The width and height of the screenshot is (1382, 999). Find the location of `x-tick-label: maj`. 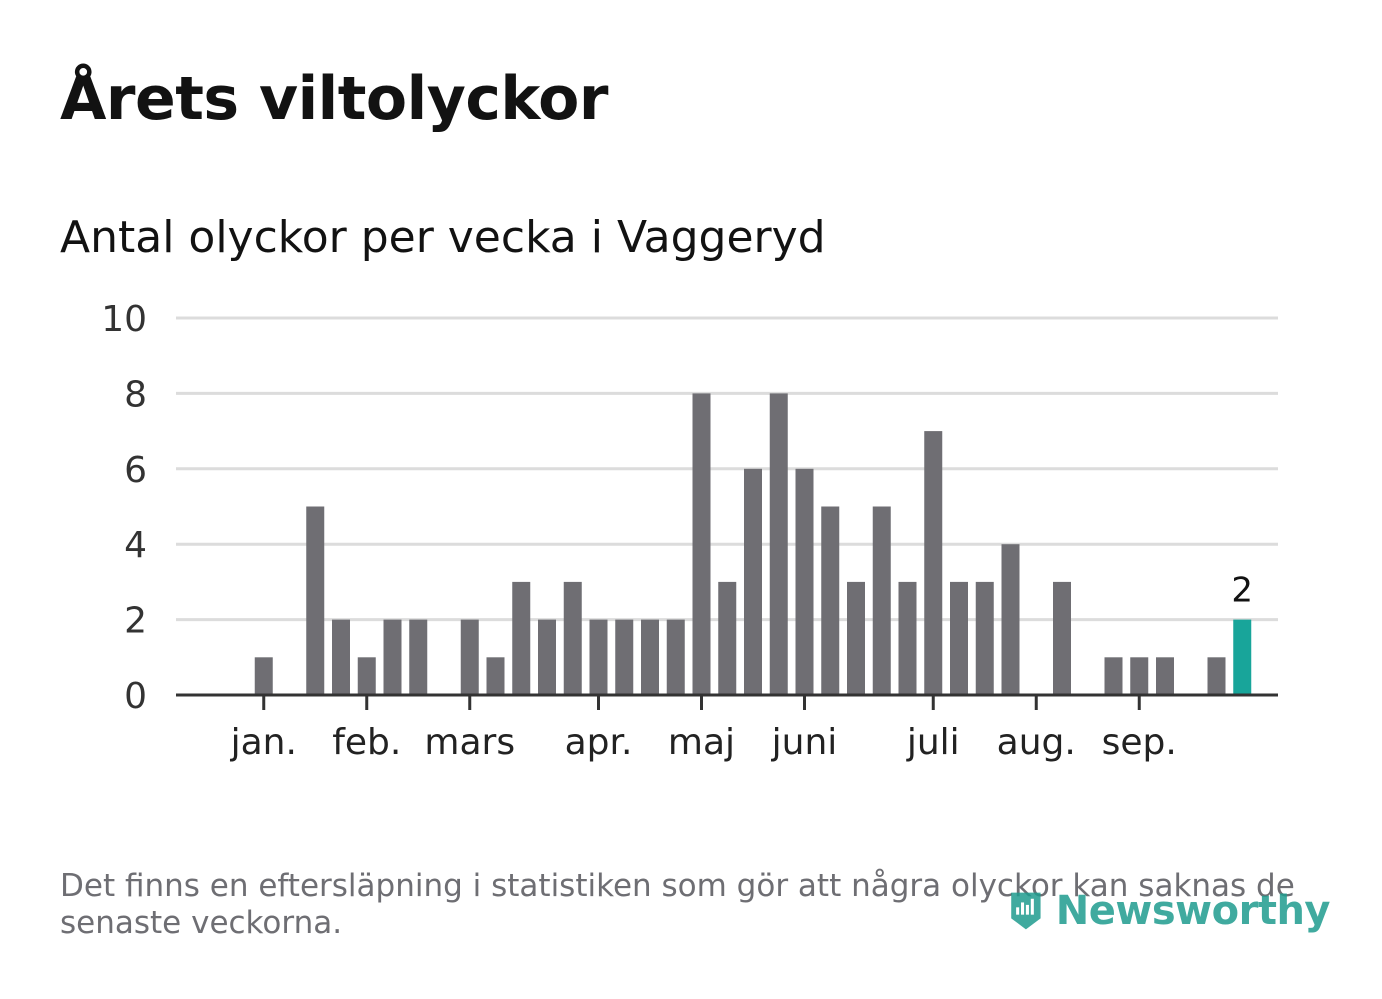

x-tick-label: maj is located at coordinates (701, 742).